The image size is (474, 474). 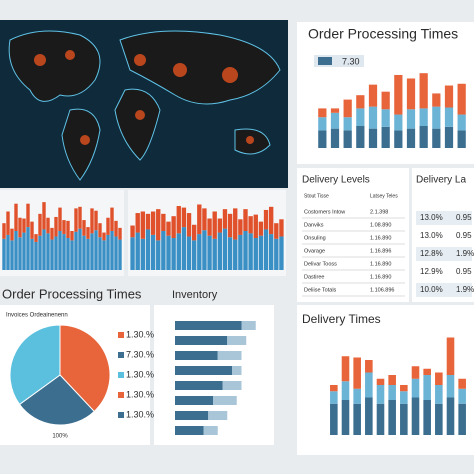 What do you see at coordinates (444, 236) in the screenshot?
I see `row-band` at bounding box center [444, 236].